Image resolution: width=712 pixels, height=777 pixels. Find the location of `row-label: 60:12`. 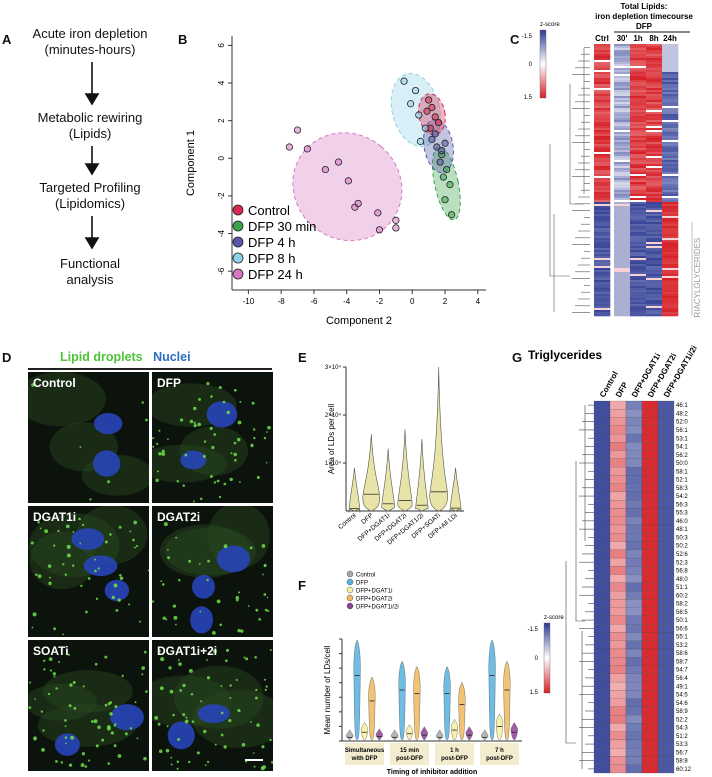

row-label: 60:12 is located at coordinates (684, 770).